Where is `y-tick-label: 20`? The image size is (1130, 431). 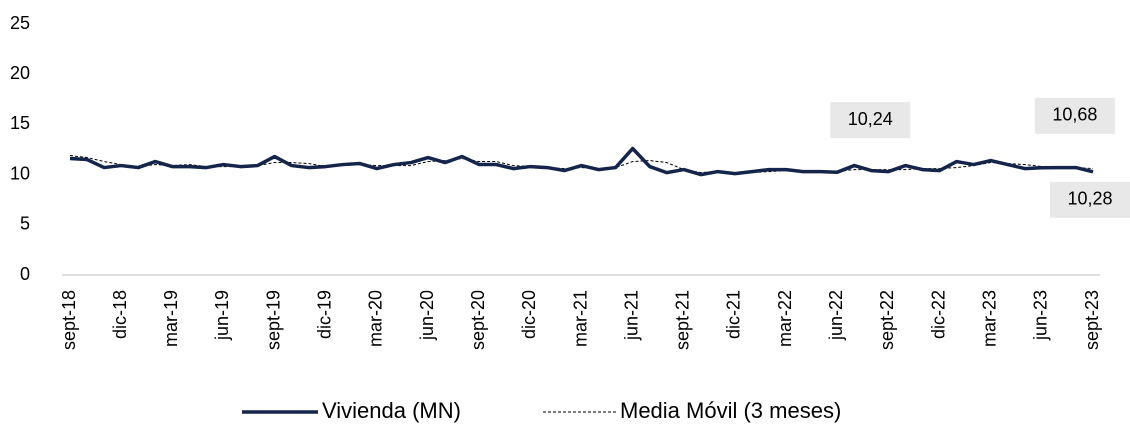 y-tick-label: 20 is located at coordinates (20, 73).